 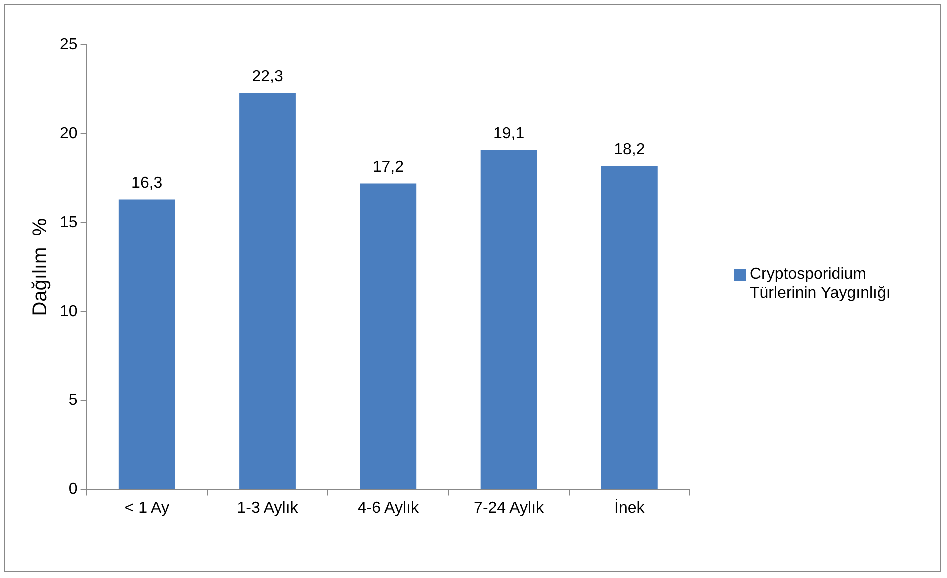 I want to click on x-tick-label: İnek, so click(x=630, y=507).